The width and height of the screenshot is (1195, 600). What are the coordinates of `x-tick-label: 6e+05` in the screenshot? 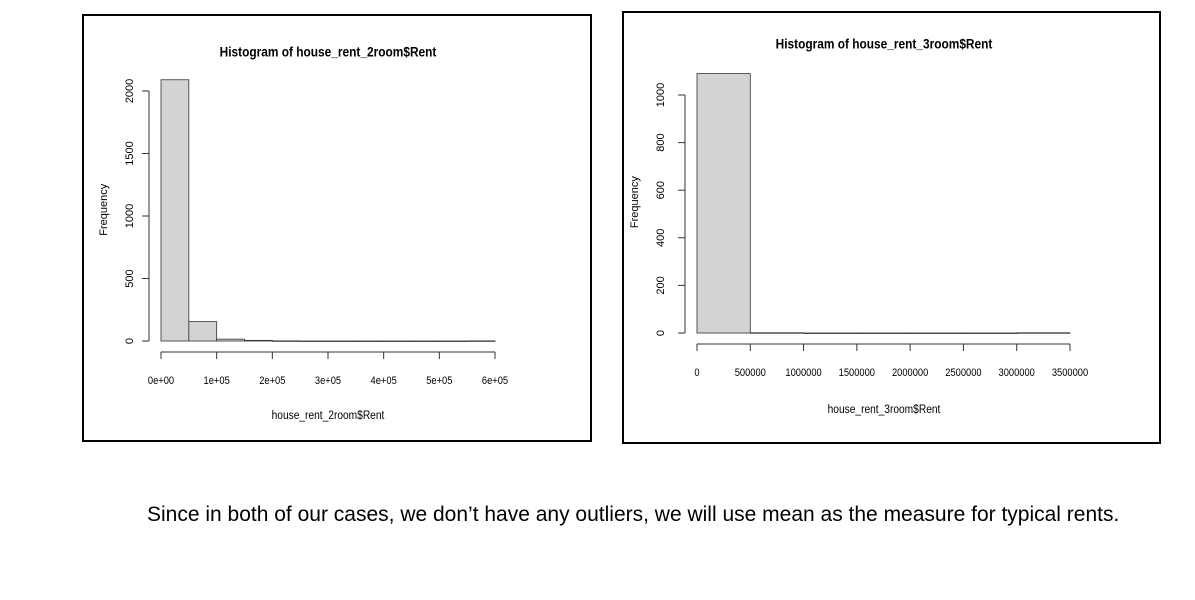 It's located at (495, 381).